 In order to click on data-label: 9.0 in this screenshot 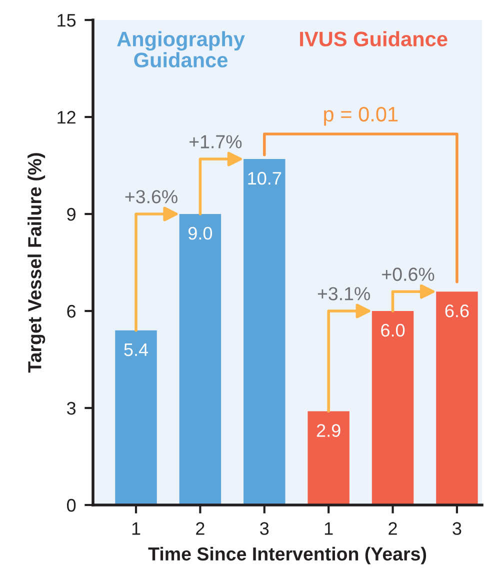, I will do `click(200, 233)`.